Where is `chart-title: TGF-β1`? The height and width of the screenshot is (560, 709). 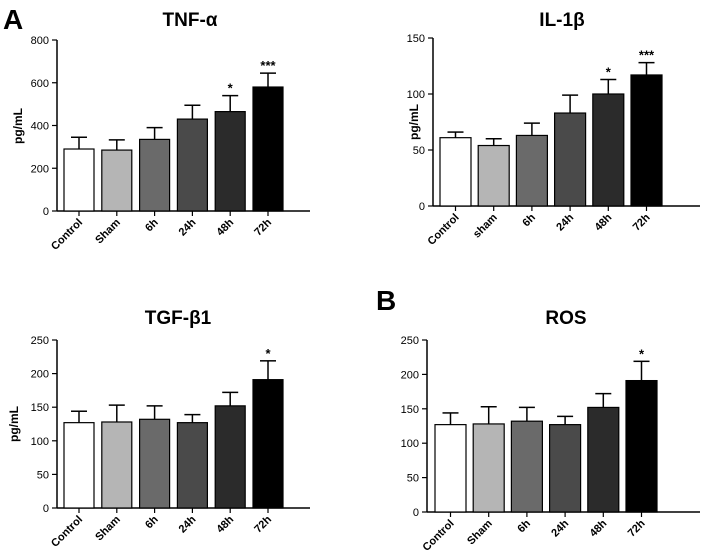 chart-title: TGF-β1 is located at coordinates (178, 318).